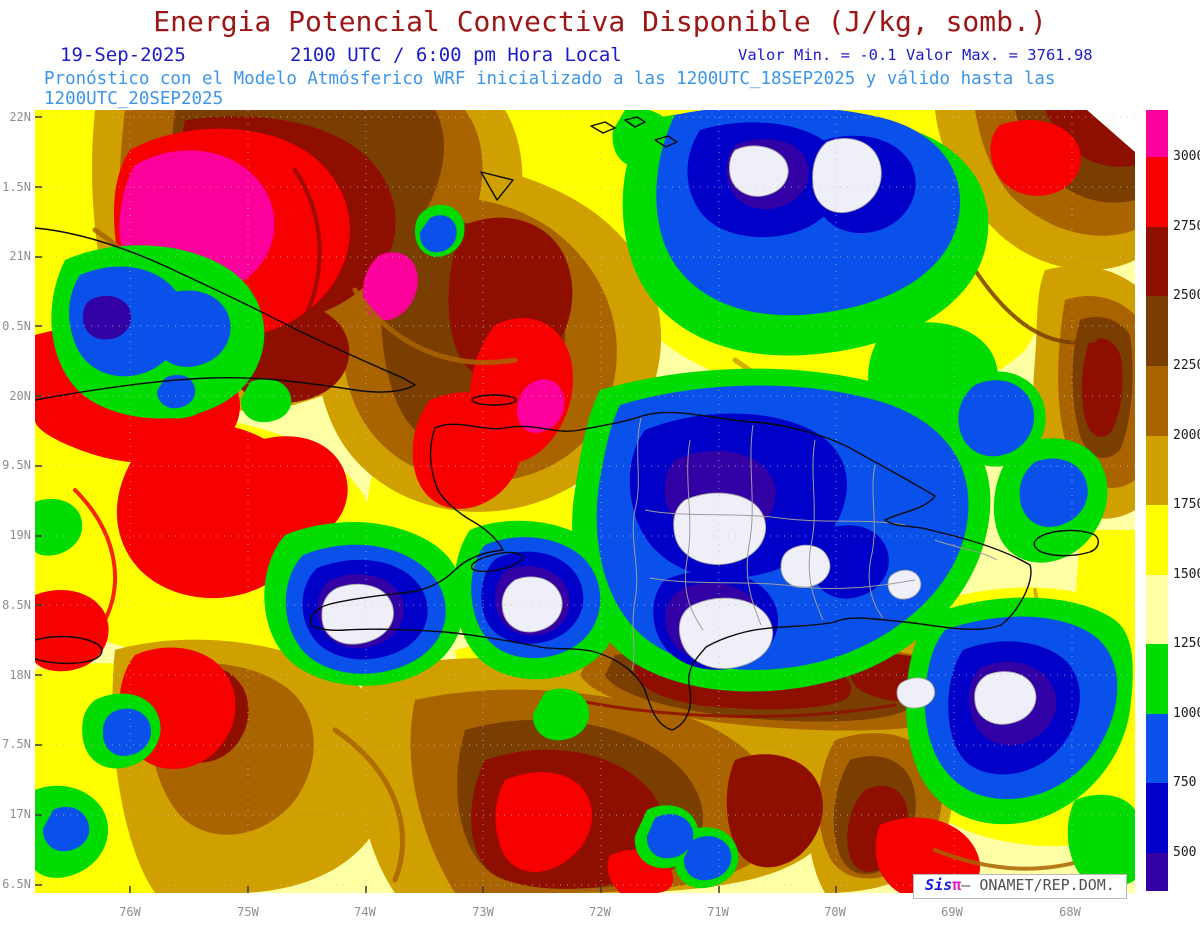  I want to click on colorbar-segment-brown, so click(1157, 401).